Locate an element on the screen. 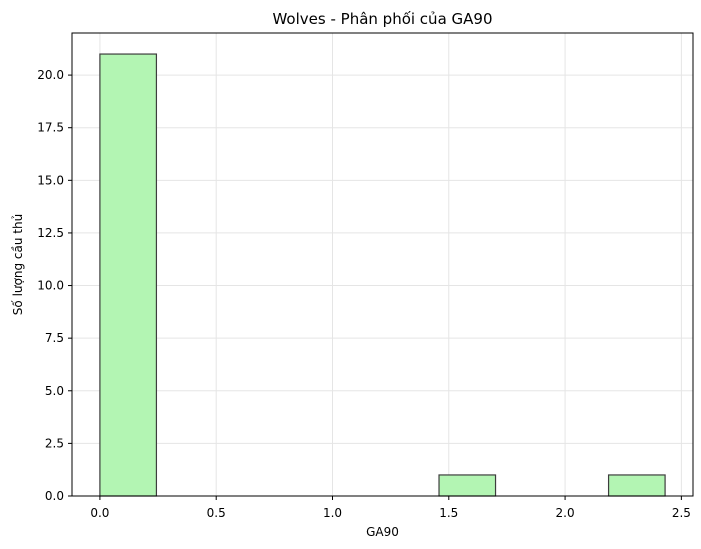  y-tick-label-0: 0.0 is located at coordinates (54, 496).